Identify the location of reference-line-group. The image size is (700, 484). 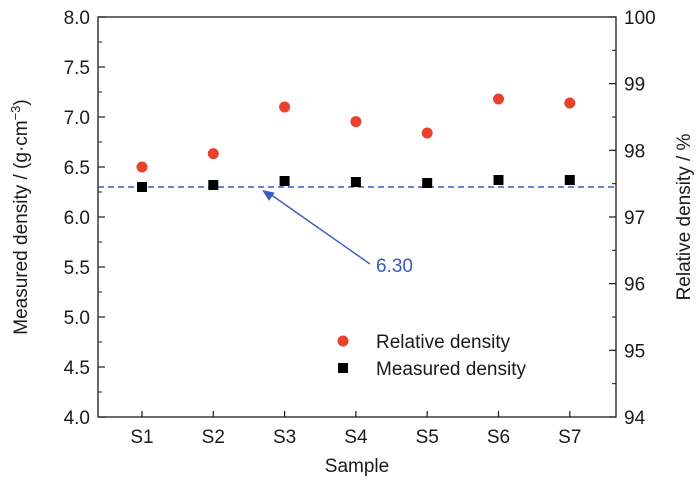
(357, 225).